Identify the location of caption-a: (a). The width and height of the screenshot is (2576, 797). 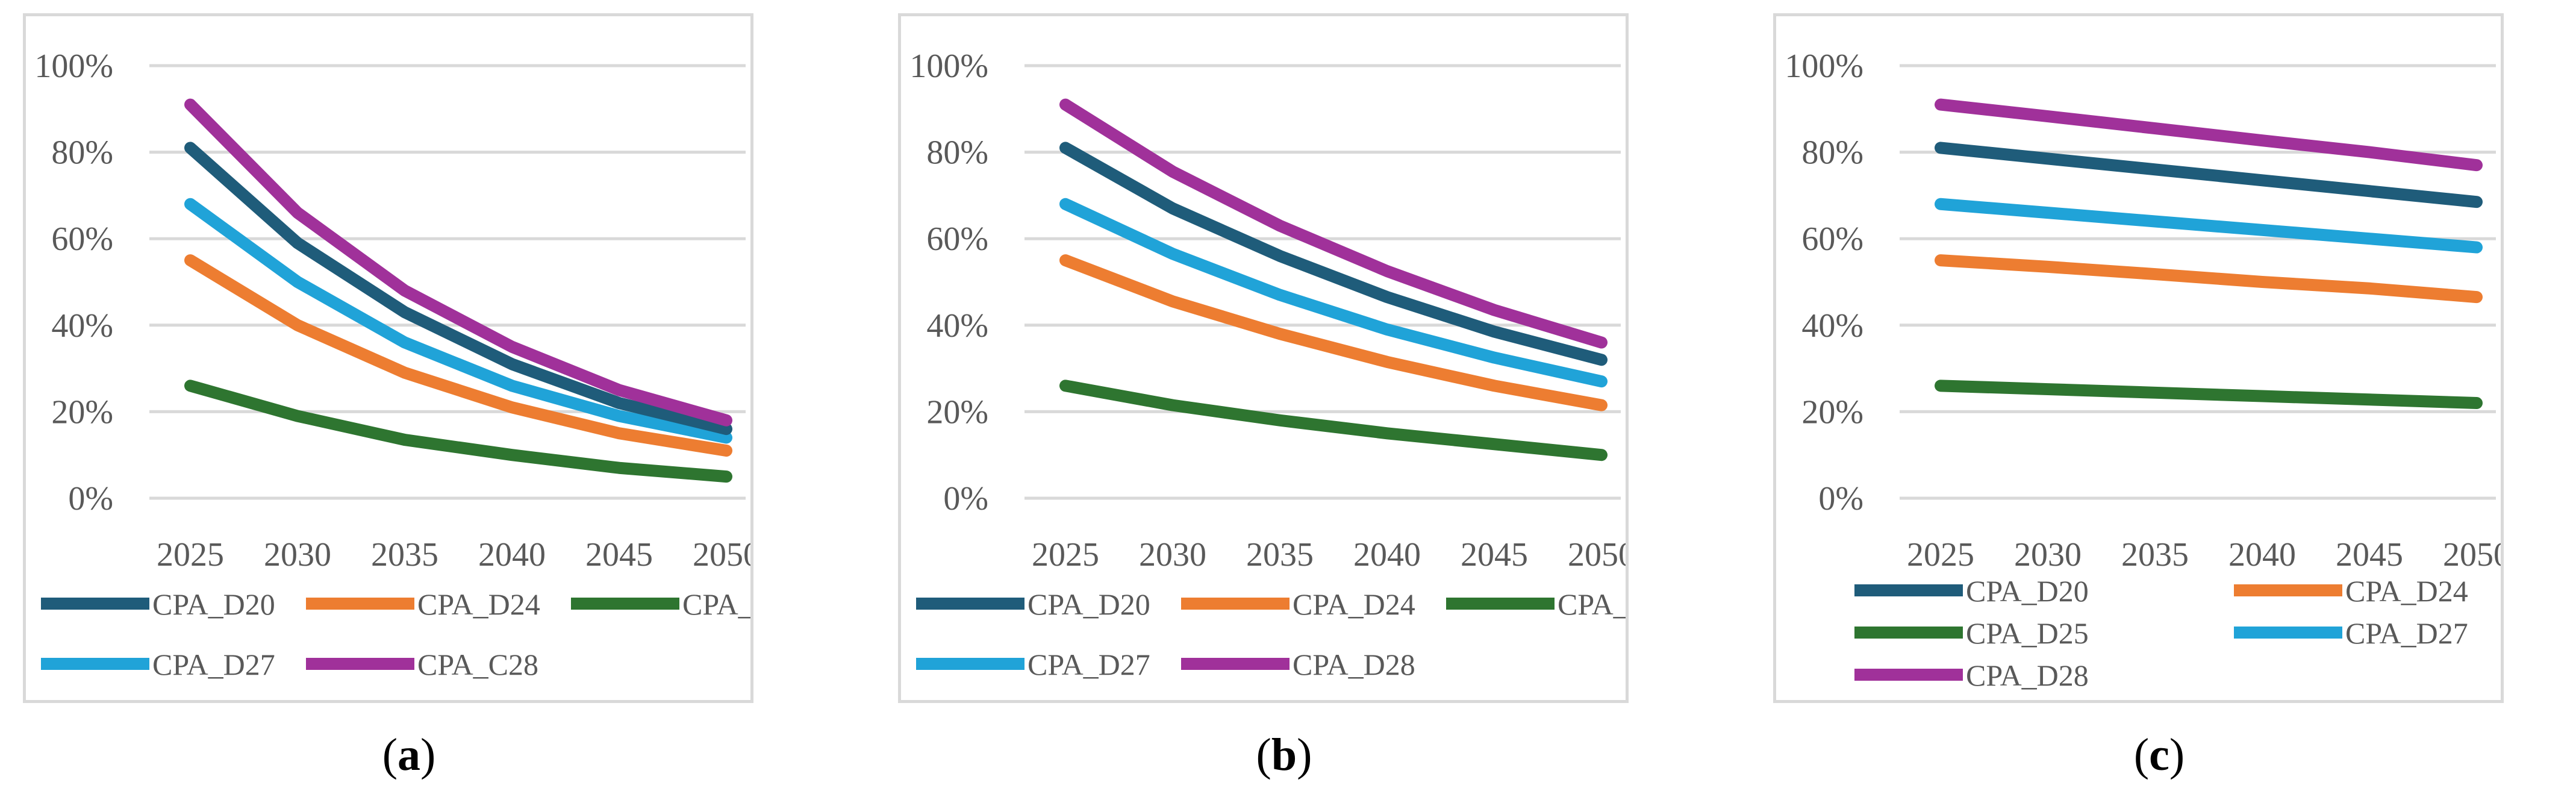
(409, 755).